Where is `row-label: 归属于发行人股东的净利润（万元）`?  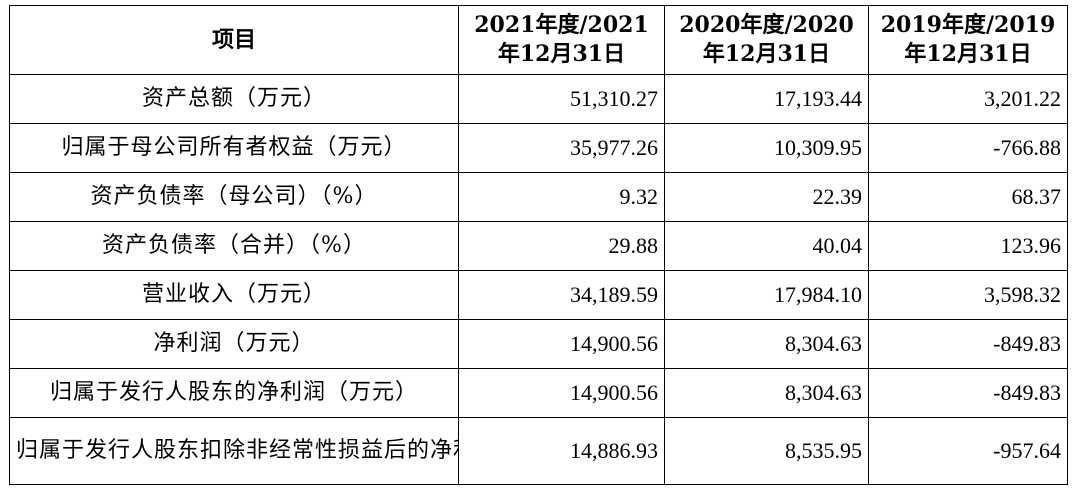 row-label: 归属于发行人股东的净利润（万元） is located at coordinates (234, 393).